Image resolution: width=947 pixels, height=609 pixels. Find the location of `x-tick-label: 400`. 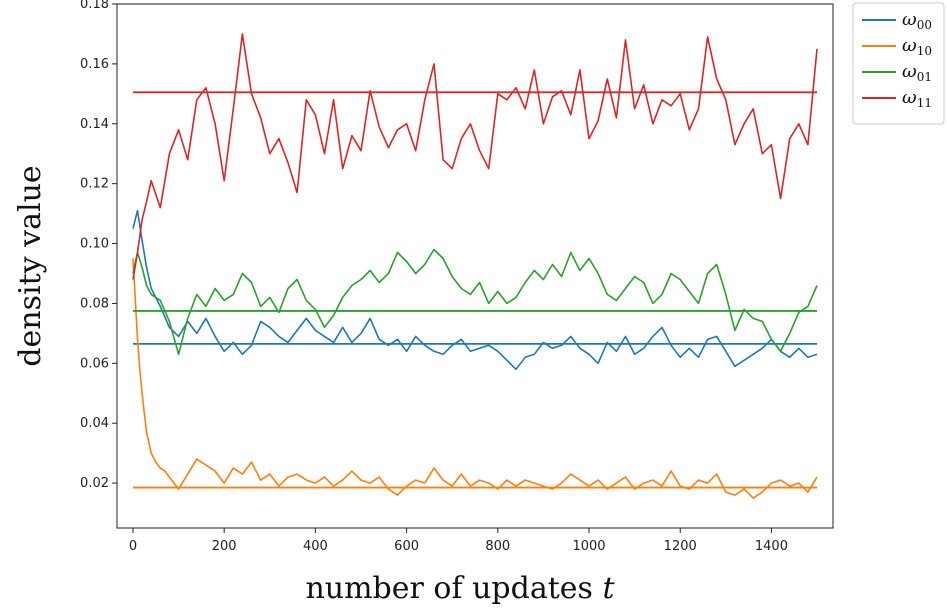

x-tick-label: 400 is located at coordinates (315, 546).